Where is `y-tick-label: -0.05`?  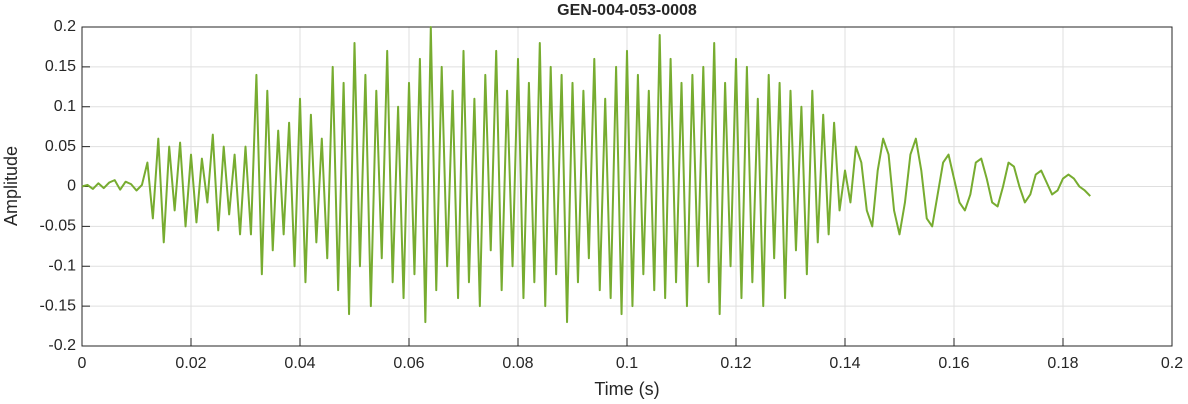 y-tick-label: -0.05 is located at coordinates (58, 226).